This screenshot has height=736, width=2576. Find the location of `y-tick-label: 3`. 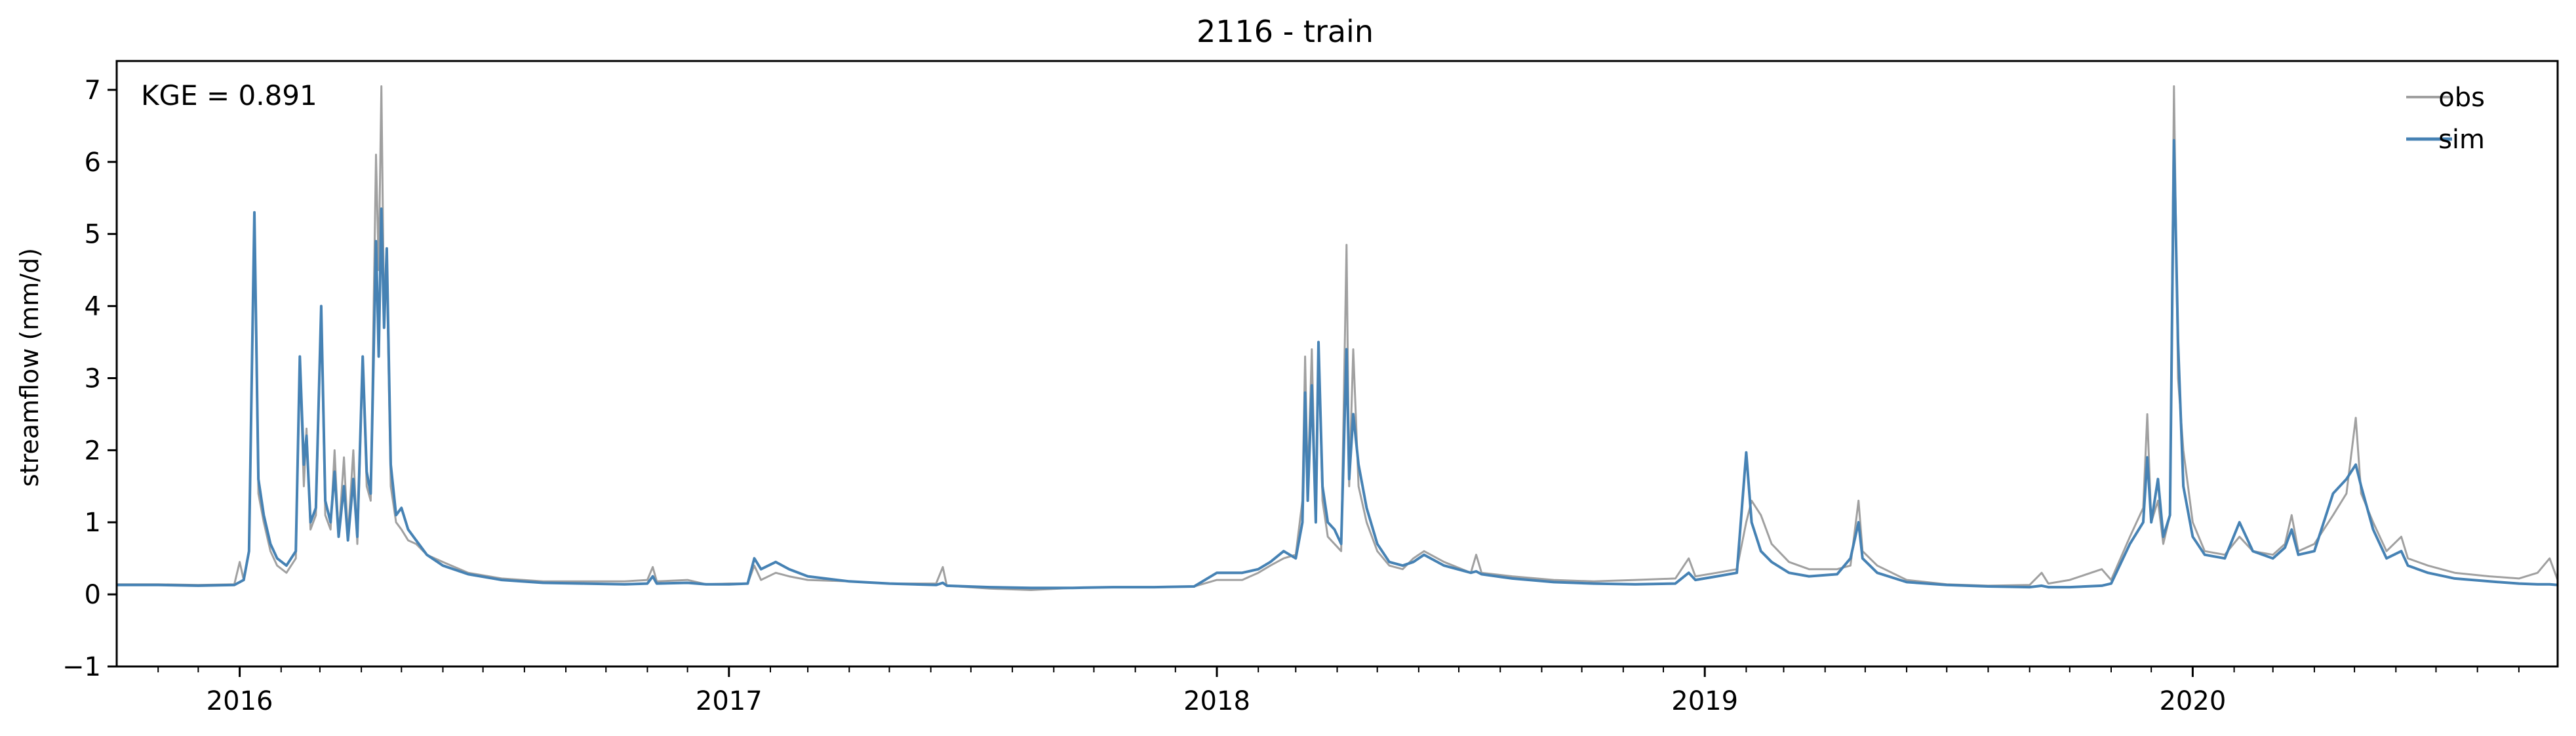

y-tick-label: 3 is located at coordinates (93, 378).